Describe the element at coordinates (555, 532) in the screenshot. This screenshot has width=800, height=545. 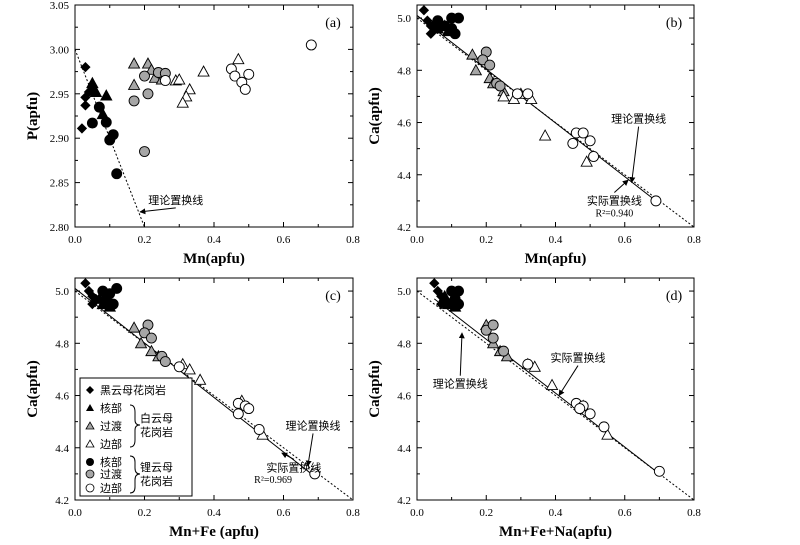
I see `x-axis-label: Mn+Fe+Na(apfu)` at that location.